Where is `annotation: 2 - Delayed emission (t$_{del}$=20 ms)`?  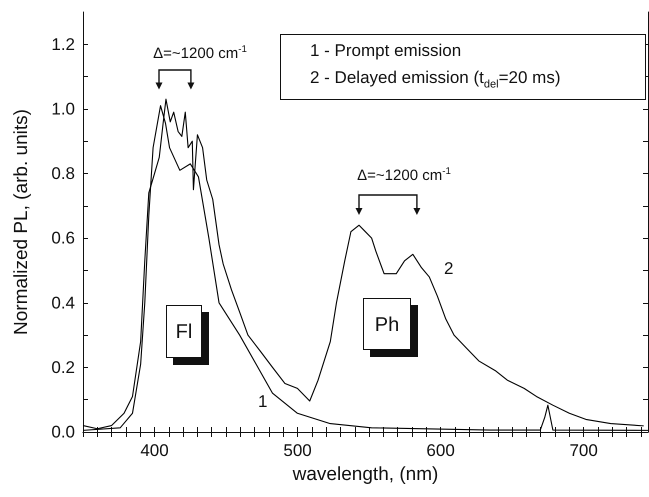 annotation: 2 - Delayed emission (t$_{del}$=20 ms) is located at coordinates (435, 79).